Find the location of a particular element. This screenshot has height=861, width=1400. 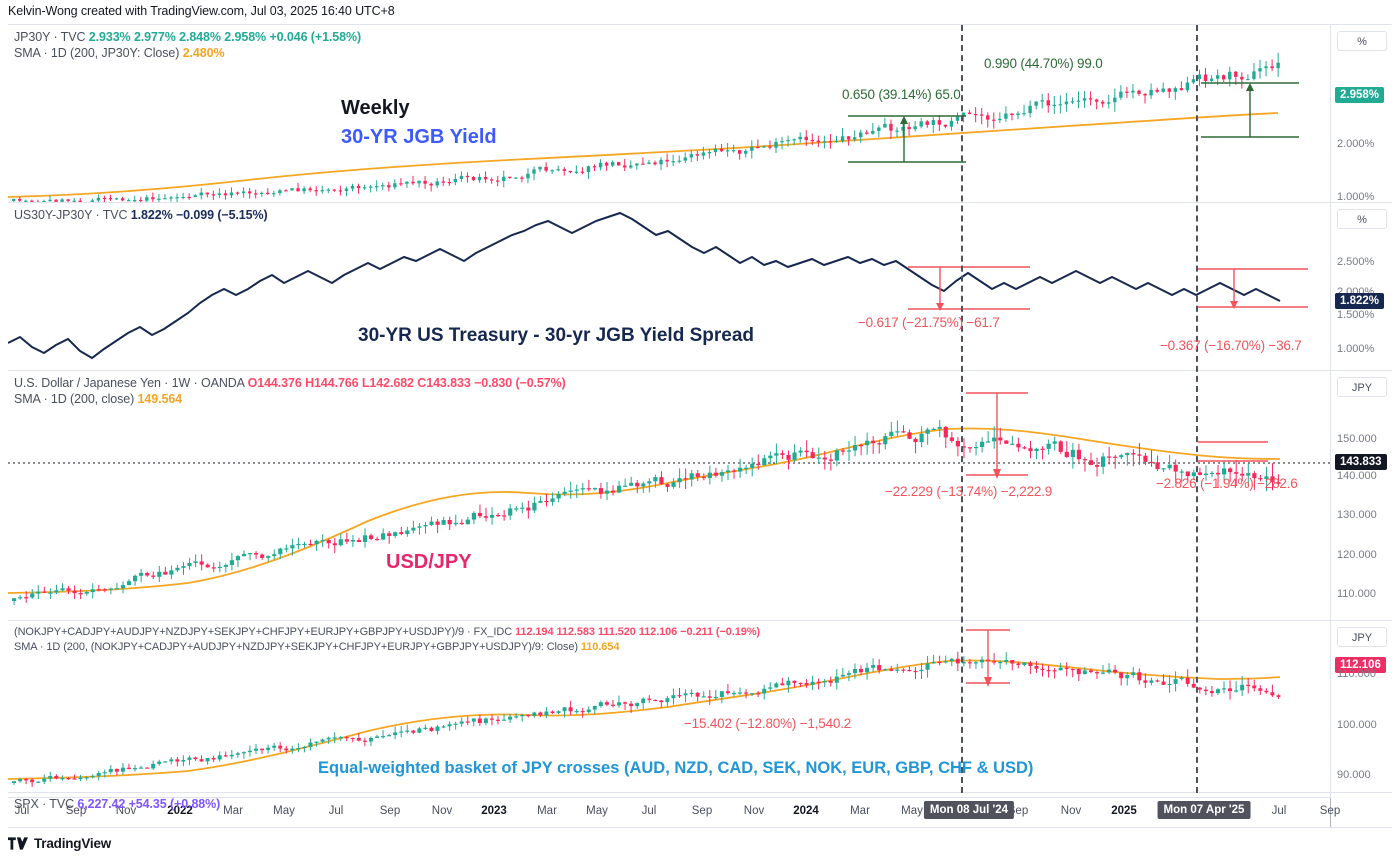

time-tick-mar-4: Mar is located at coordinates (233, 811).